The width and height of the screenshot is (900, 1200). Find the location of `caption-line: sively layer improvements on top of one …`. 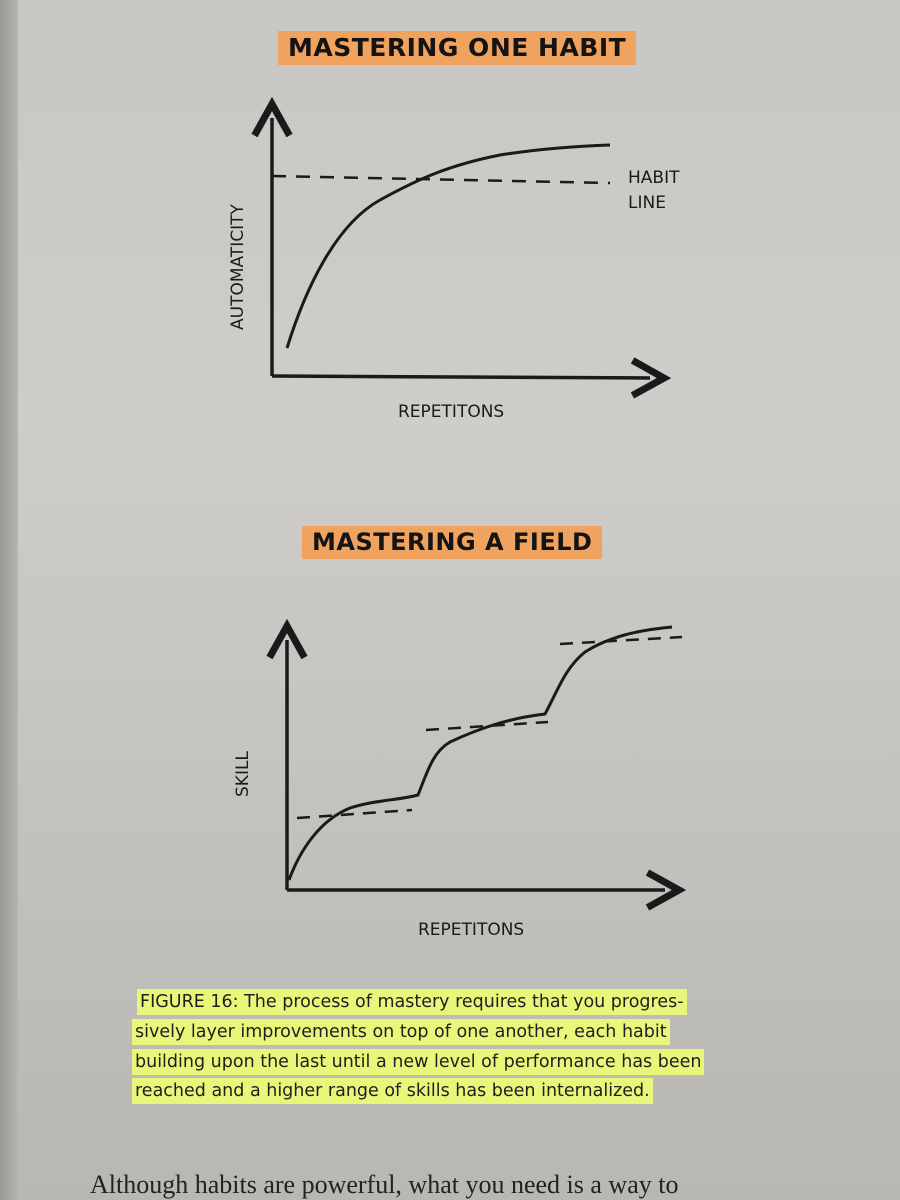

caption-line: sively layer improvements on top of one … is located at coordinates (460, 1033).